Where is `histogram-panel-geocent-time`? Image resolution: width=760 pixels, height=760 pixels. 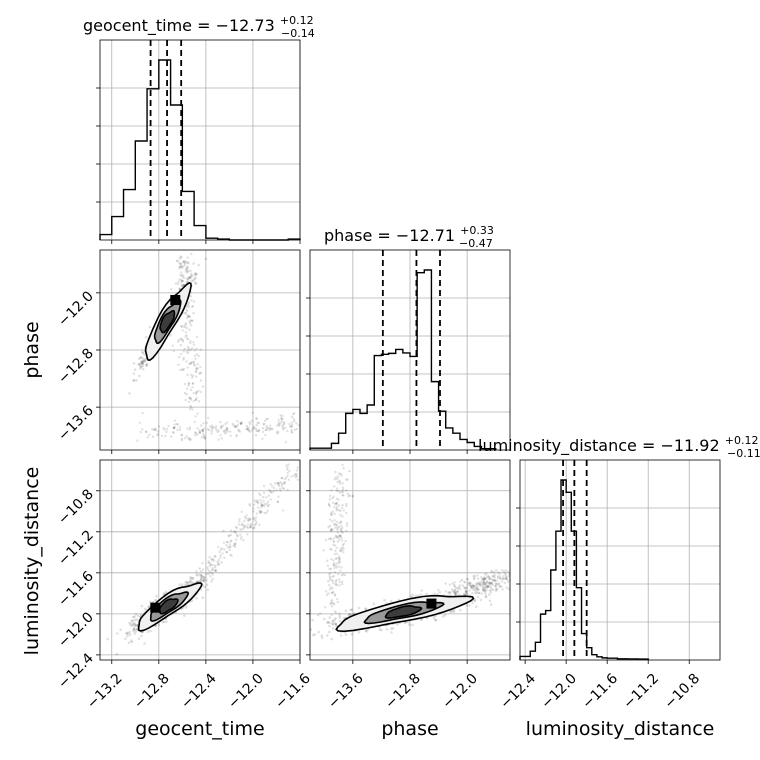 histogram-panel-geocent-time is located at coordinates (198, 141).